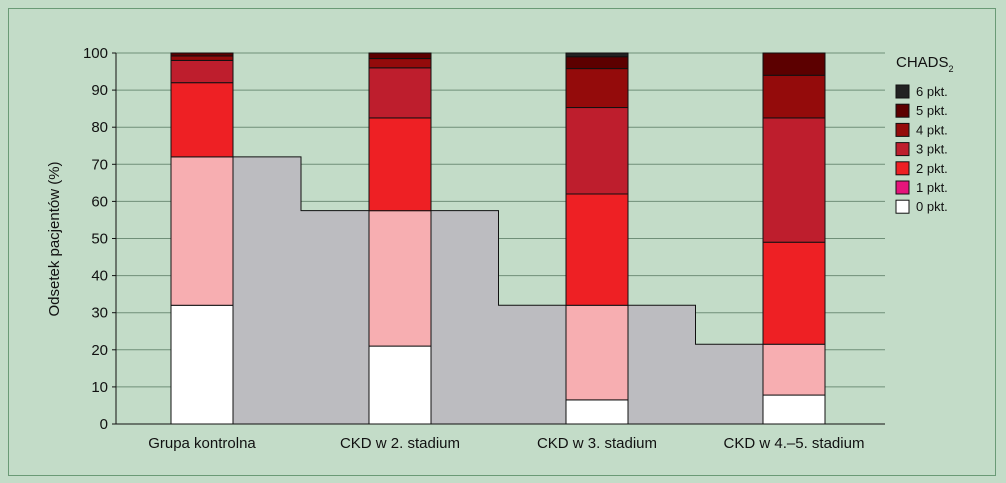 This screenshot has width=1006, height=483. I want to click on y-tick-label: 50, so click(99, 239).